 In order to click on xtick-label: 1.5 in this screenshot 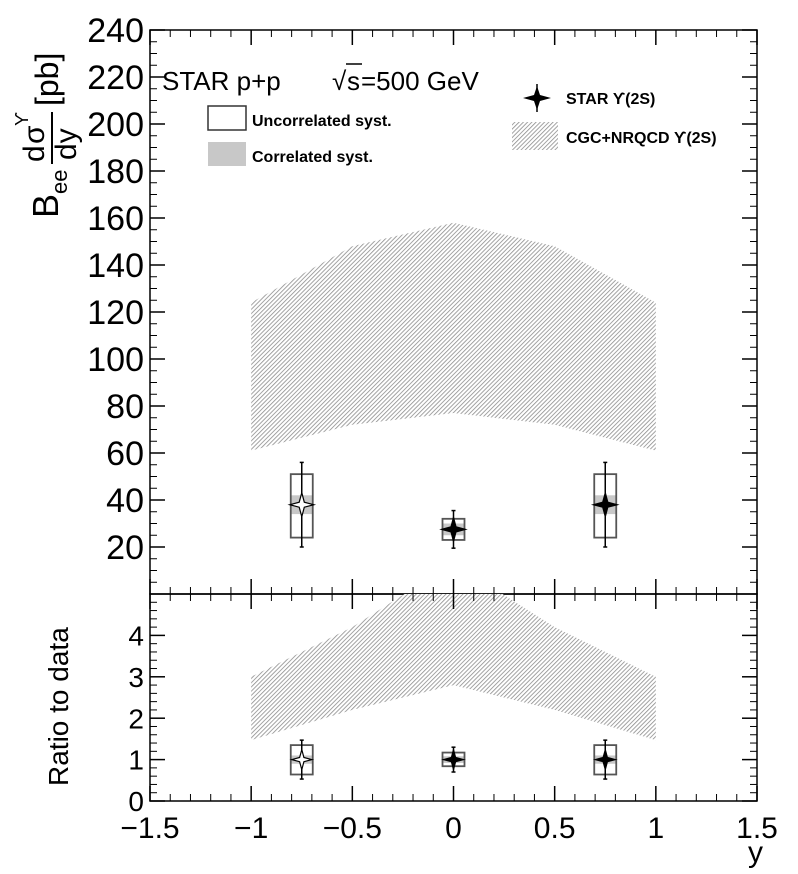, I will do `click(757, 828)`.